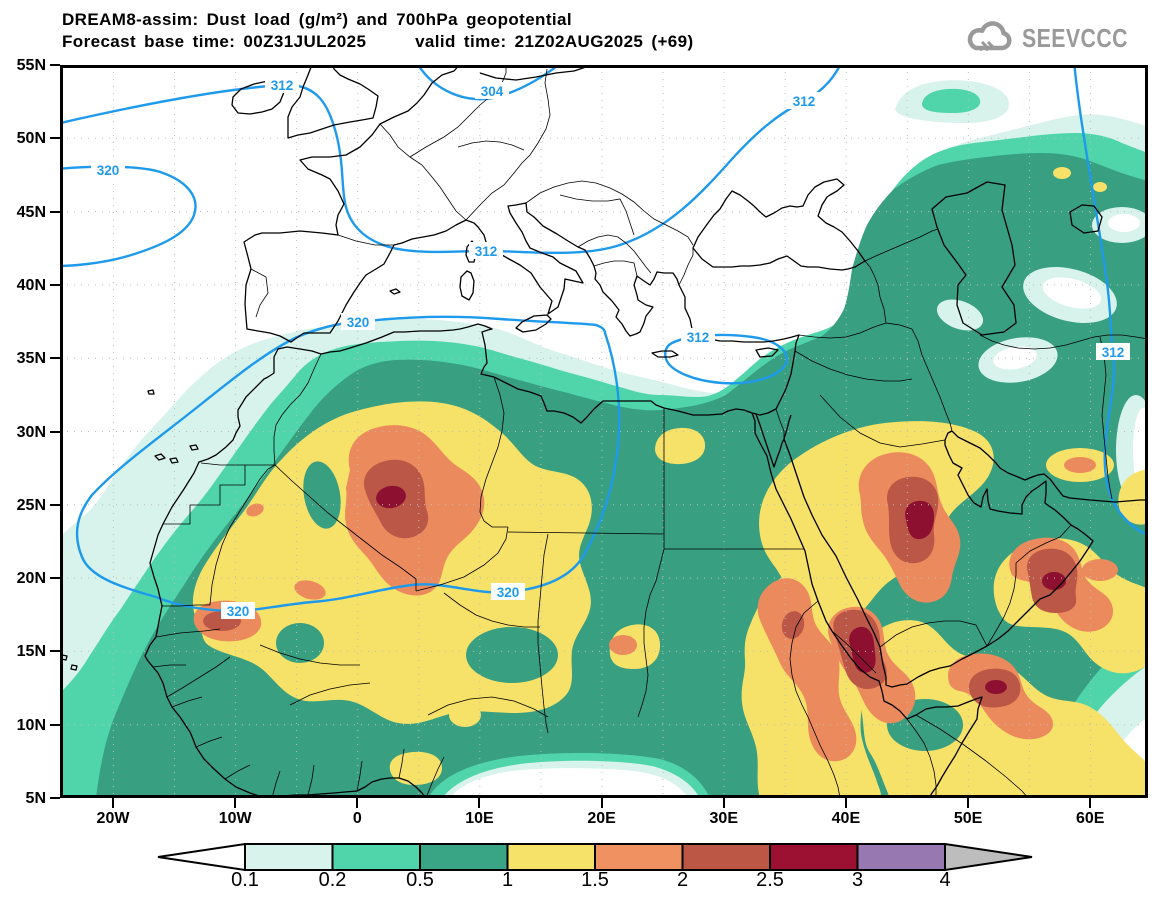  What do you see at coordinates (31, 432) in the screenshot?
I see `lat-tick-label: 30N` at bounding box center [31, 432].